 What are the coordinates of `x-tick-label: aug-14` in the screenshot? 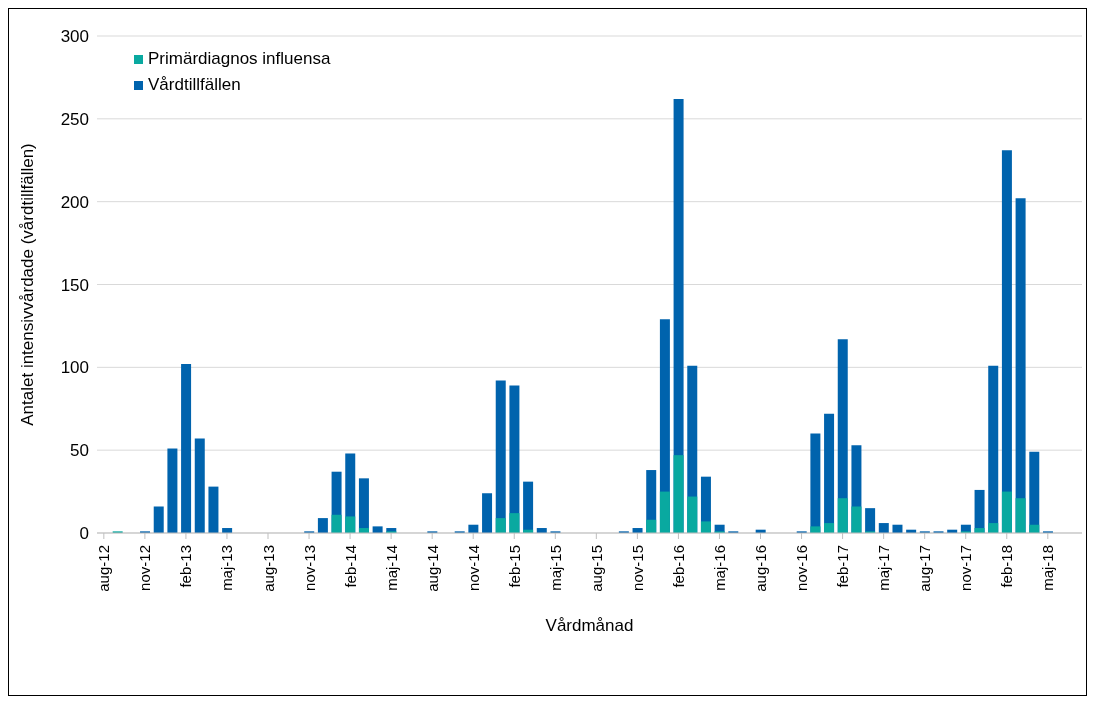 It's located at (432, 568).